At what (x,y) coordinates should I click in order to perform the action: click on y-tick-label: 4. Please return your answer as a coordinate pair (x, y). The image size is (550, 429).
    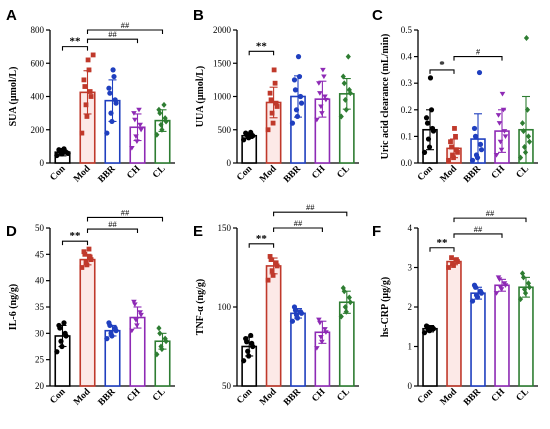
    Looking at the image, I should click on (410, 228).